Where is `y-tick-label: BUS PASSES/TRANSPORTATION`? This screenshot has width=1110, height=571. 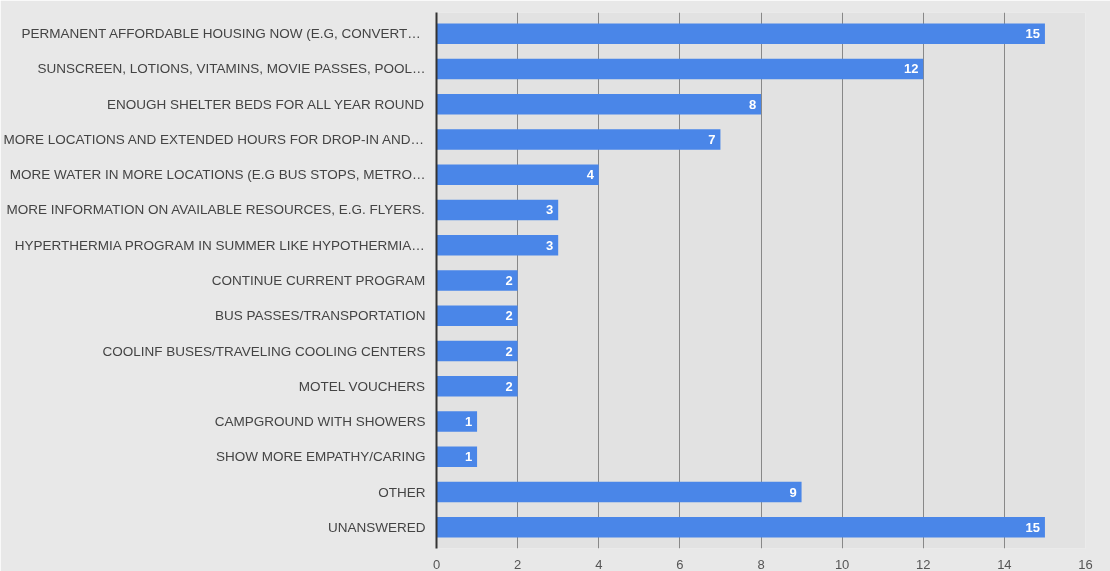
y-tick-label: BUS PASSES/TRANSPORTATION is located at coordinates (320, 316).